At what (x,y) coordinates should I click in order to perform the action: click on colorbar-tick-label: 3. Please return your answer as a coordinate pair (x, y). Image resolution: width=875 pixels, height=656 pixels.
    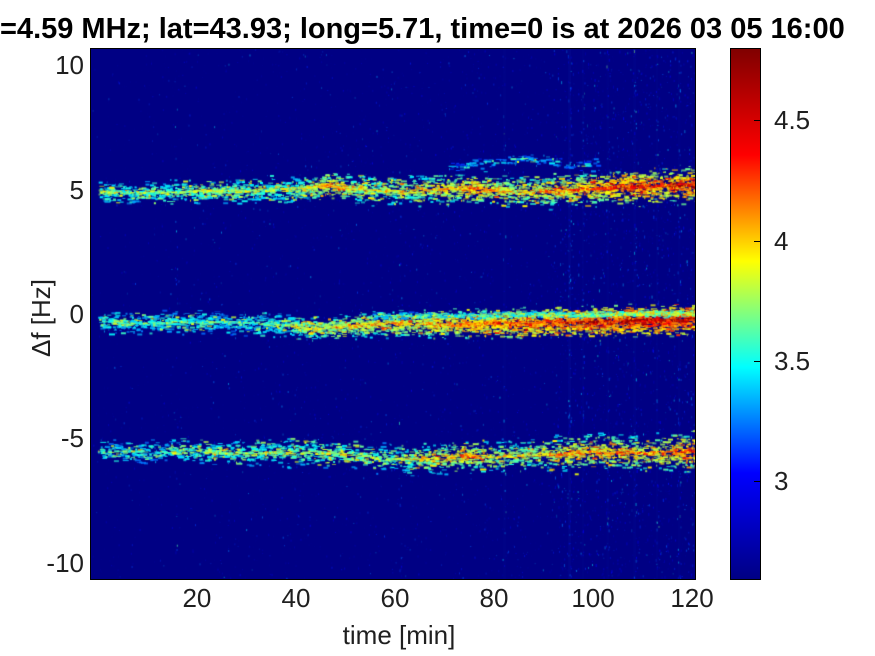
    Looking at the image, I should click on (781, 481).